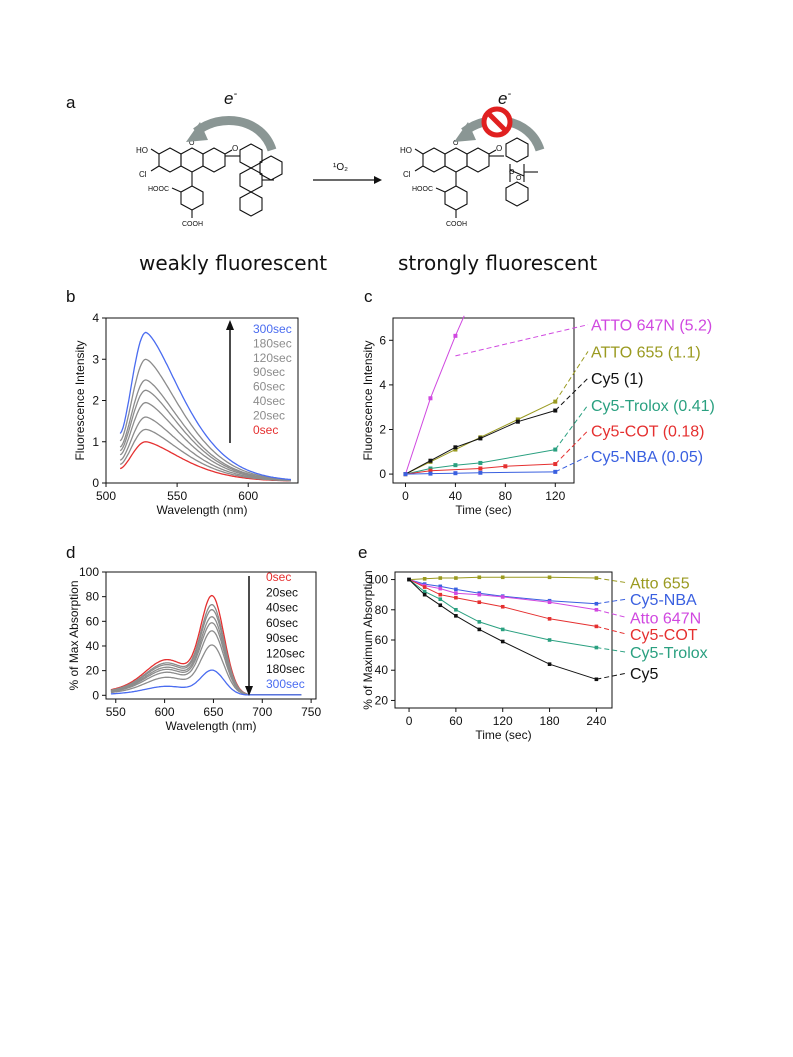 The image size is (793, 1057). I want to click on chart-e-y-tick-label: 80, so click(382, 610).